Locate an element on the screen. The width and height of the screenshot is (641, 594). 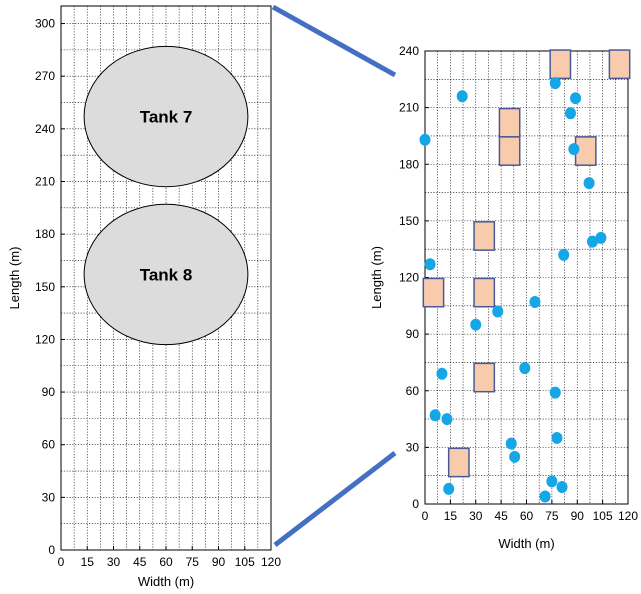
tank-label: Tank 8 is located at coordinates (166, 274).